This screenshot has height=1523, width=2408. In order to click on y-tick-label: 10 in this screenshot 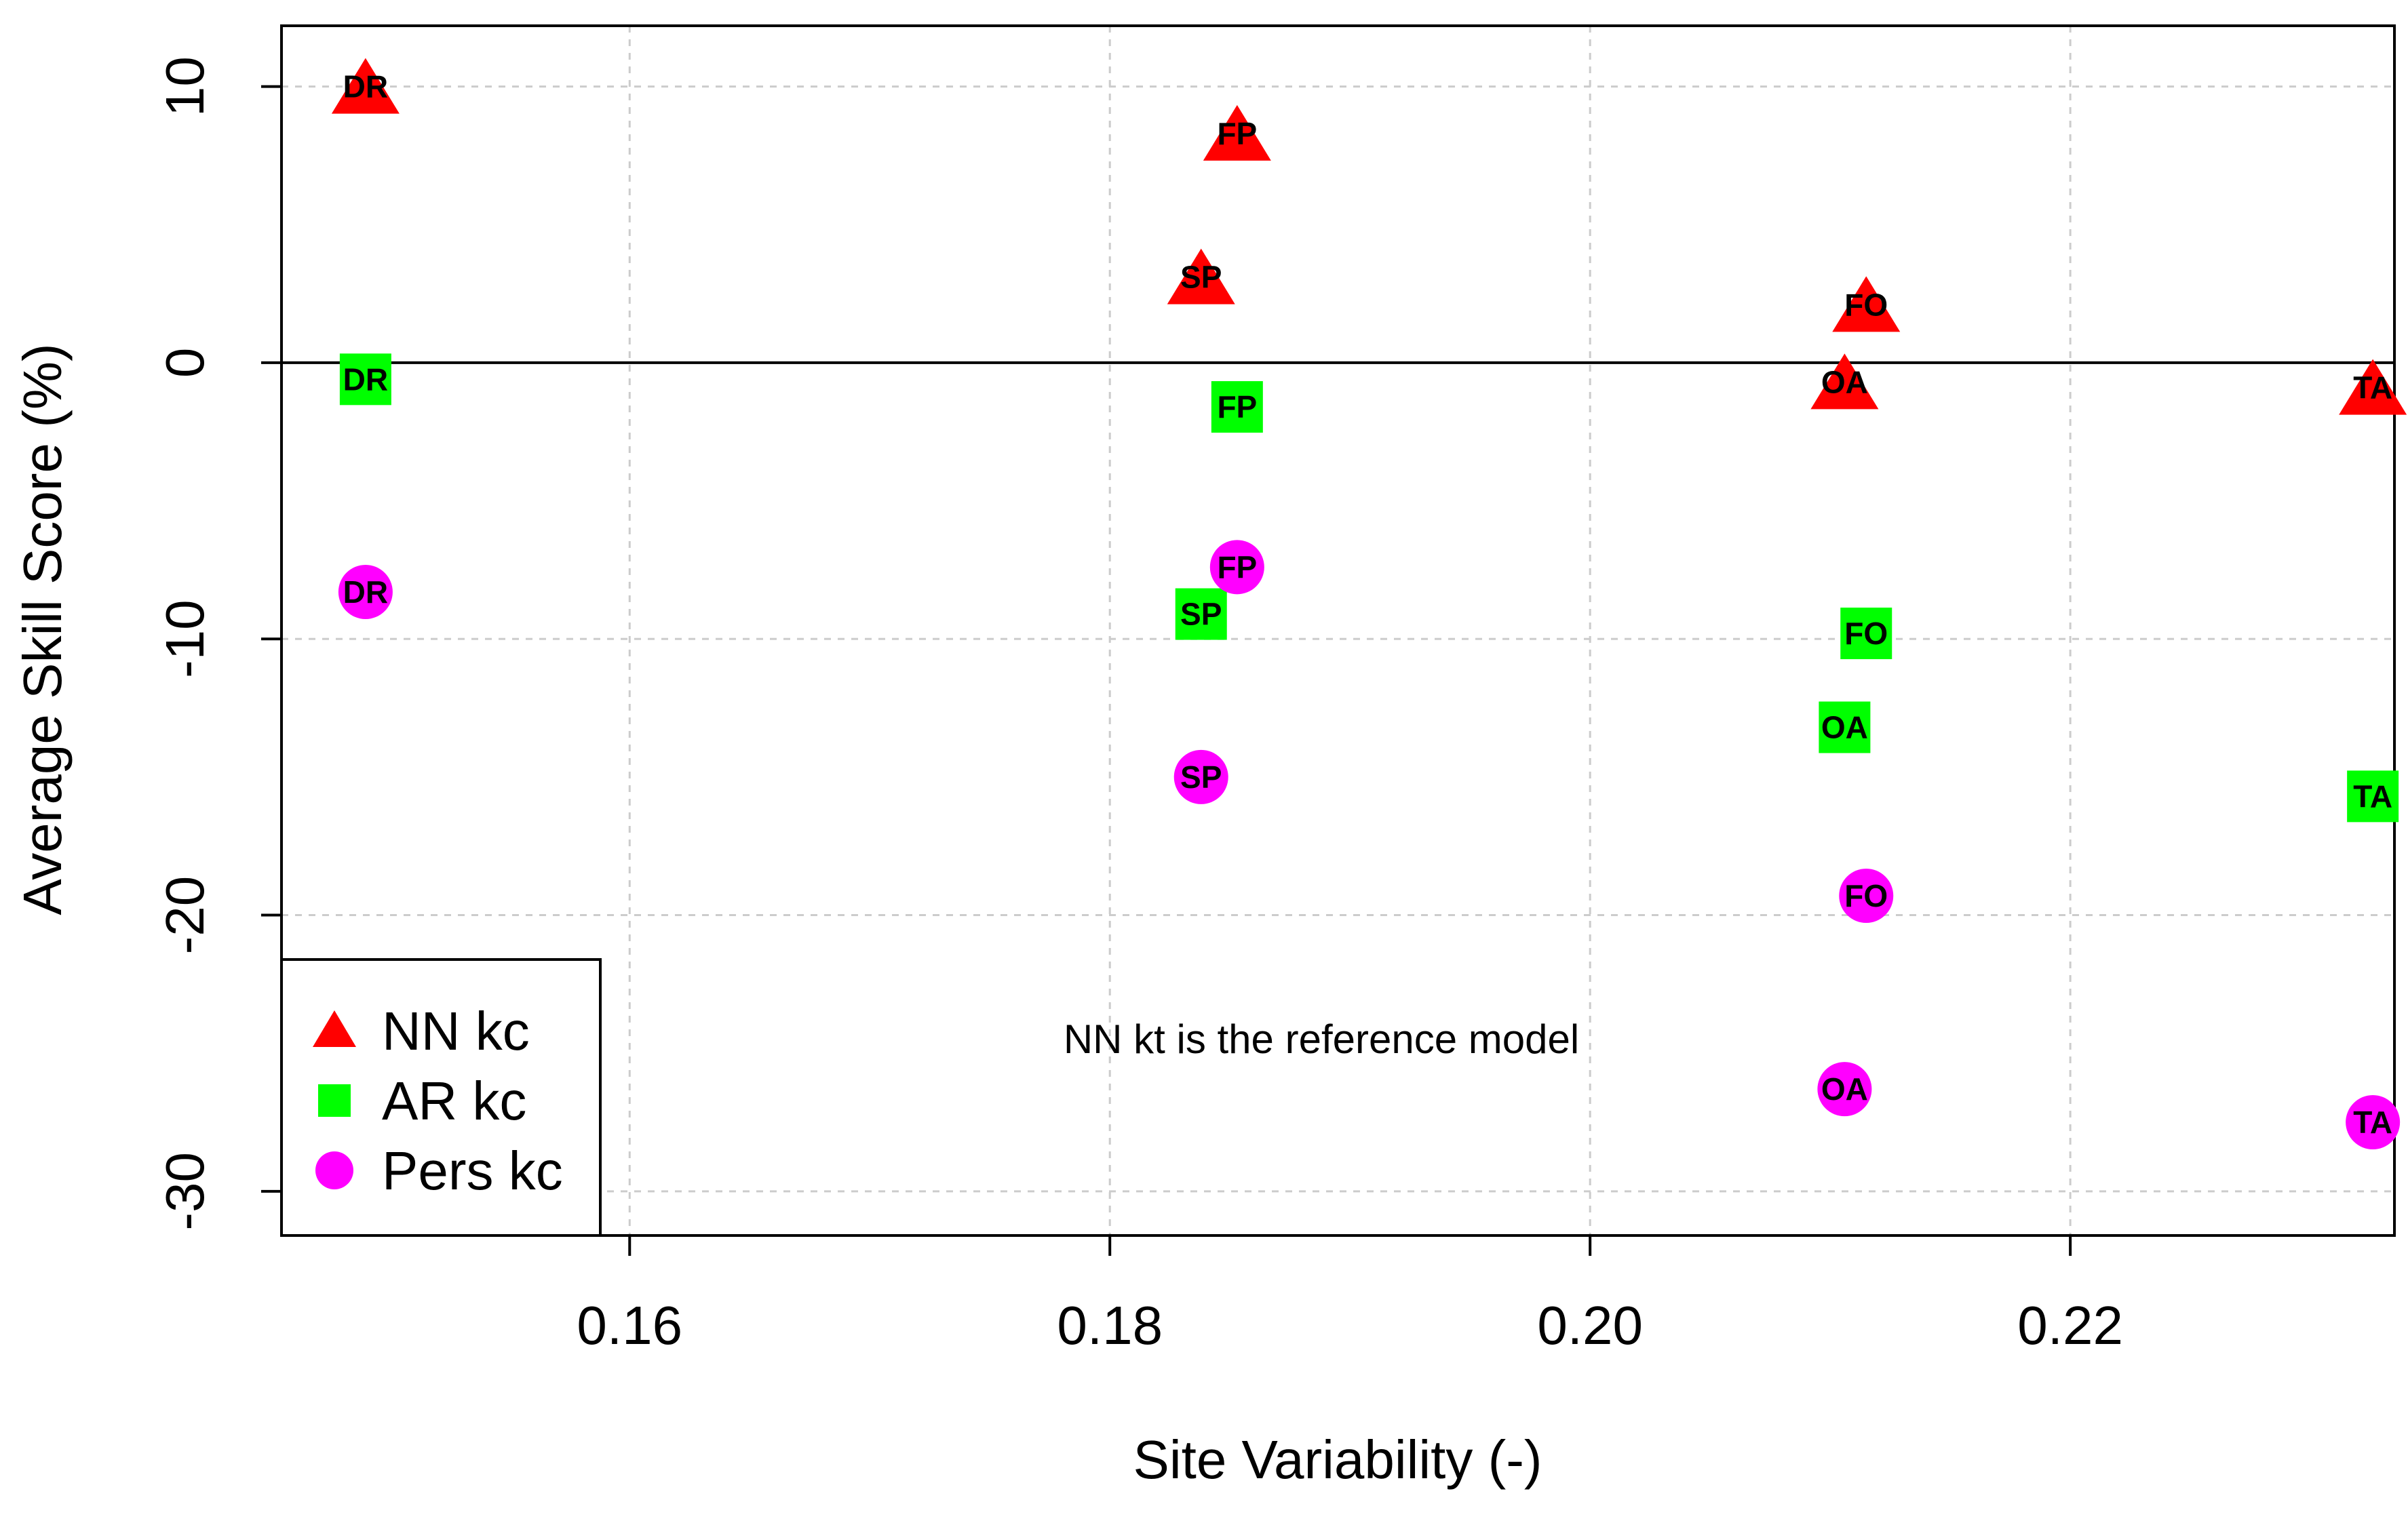, I will do `click(185, 86)`.